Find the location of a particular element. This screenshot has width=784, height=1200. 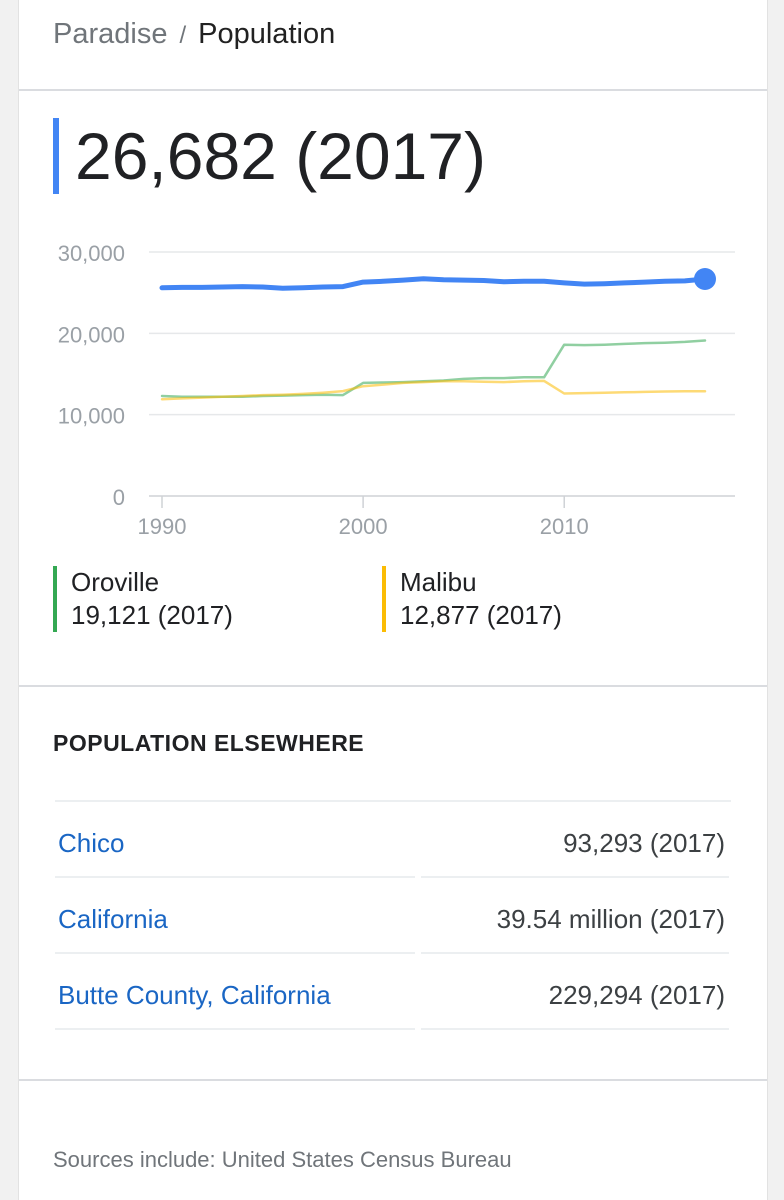

headline-accent-bar is located at coordinates (56, 156).